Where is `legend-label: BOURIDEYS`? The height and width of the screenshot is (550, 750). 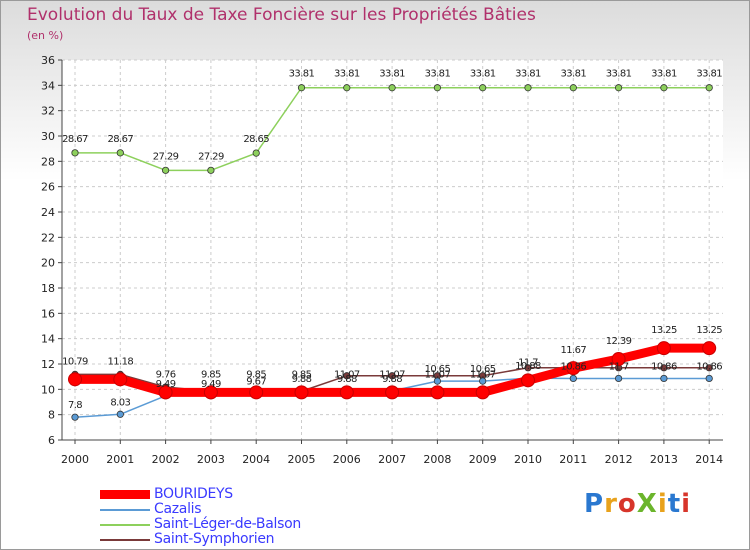
legend-label: BOURIDEYS is located at coordinates (193, 494).